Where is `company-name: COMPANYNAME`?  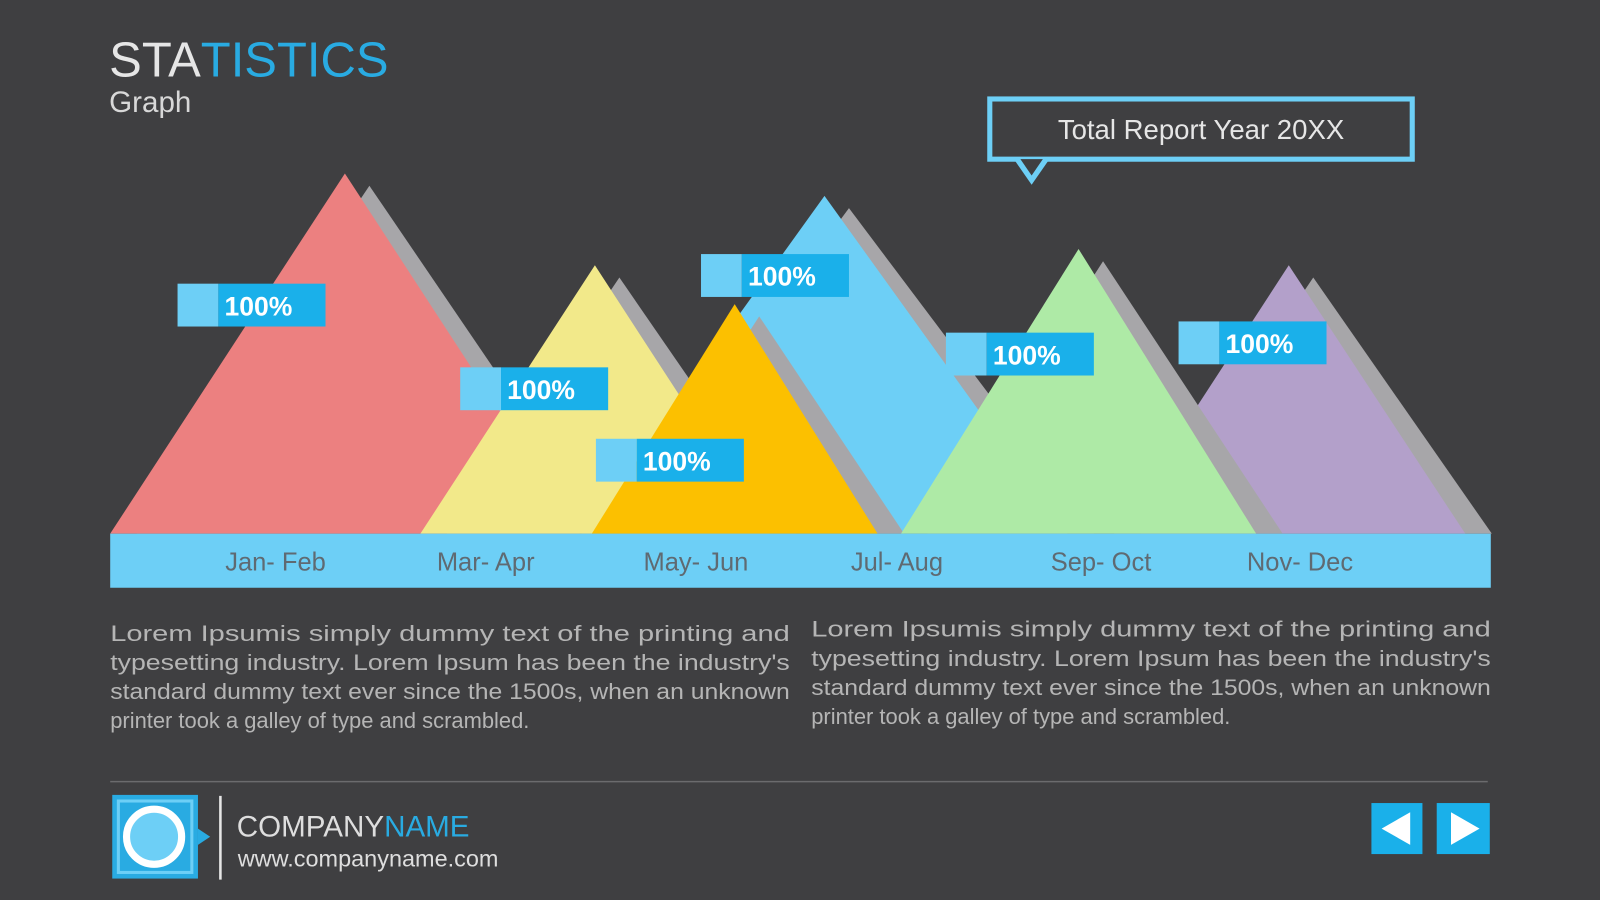
company-name: COMPANYNAME is located at coordinates (353, 827).